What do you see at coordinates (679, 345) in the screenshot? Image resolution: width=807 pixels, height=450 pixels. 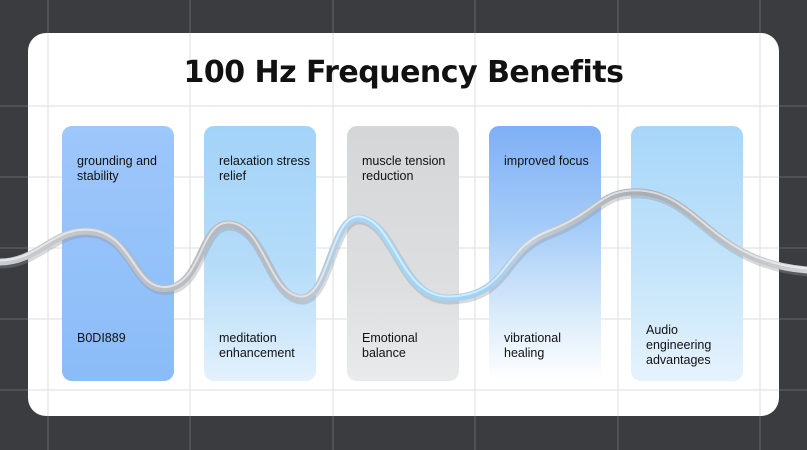 I see `benefit-panel-5-bottom-label: Audio engineering advantages` at bounding box center [679, 345].